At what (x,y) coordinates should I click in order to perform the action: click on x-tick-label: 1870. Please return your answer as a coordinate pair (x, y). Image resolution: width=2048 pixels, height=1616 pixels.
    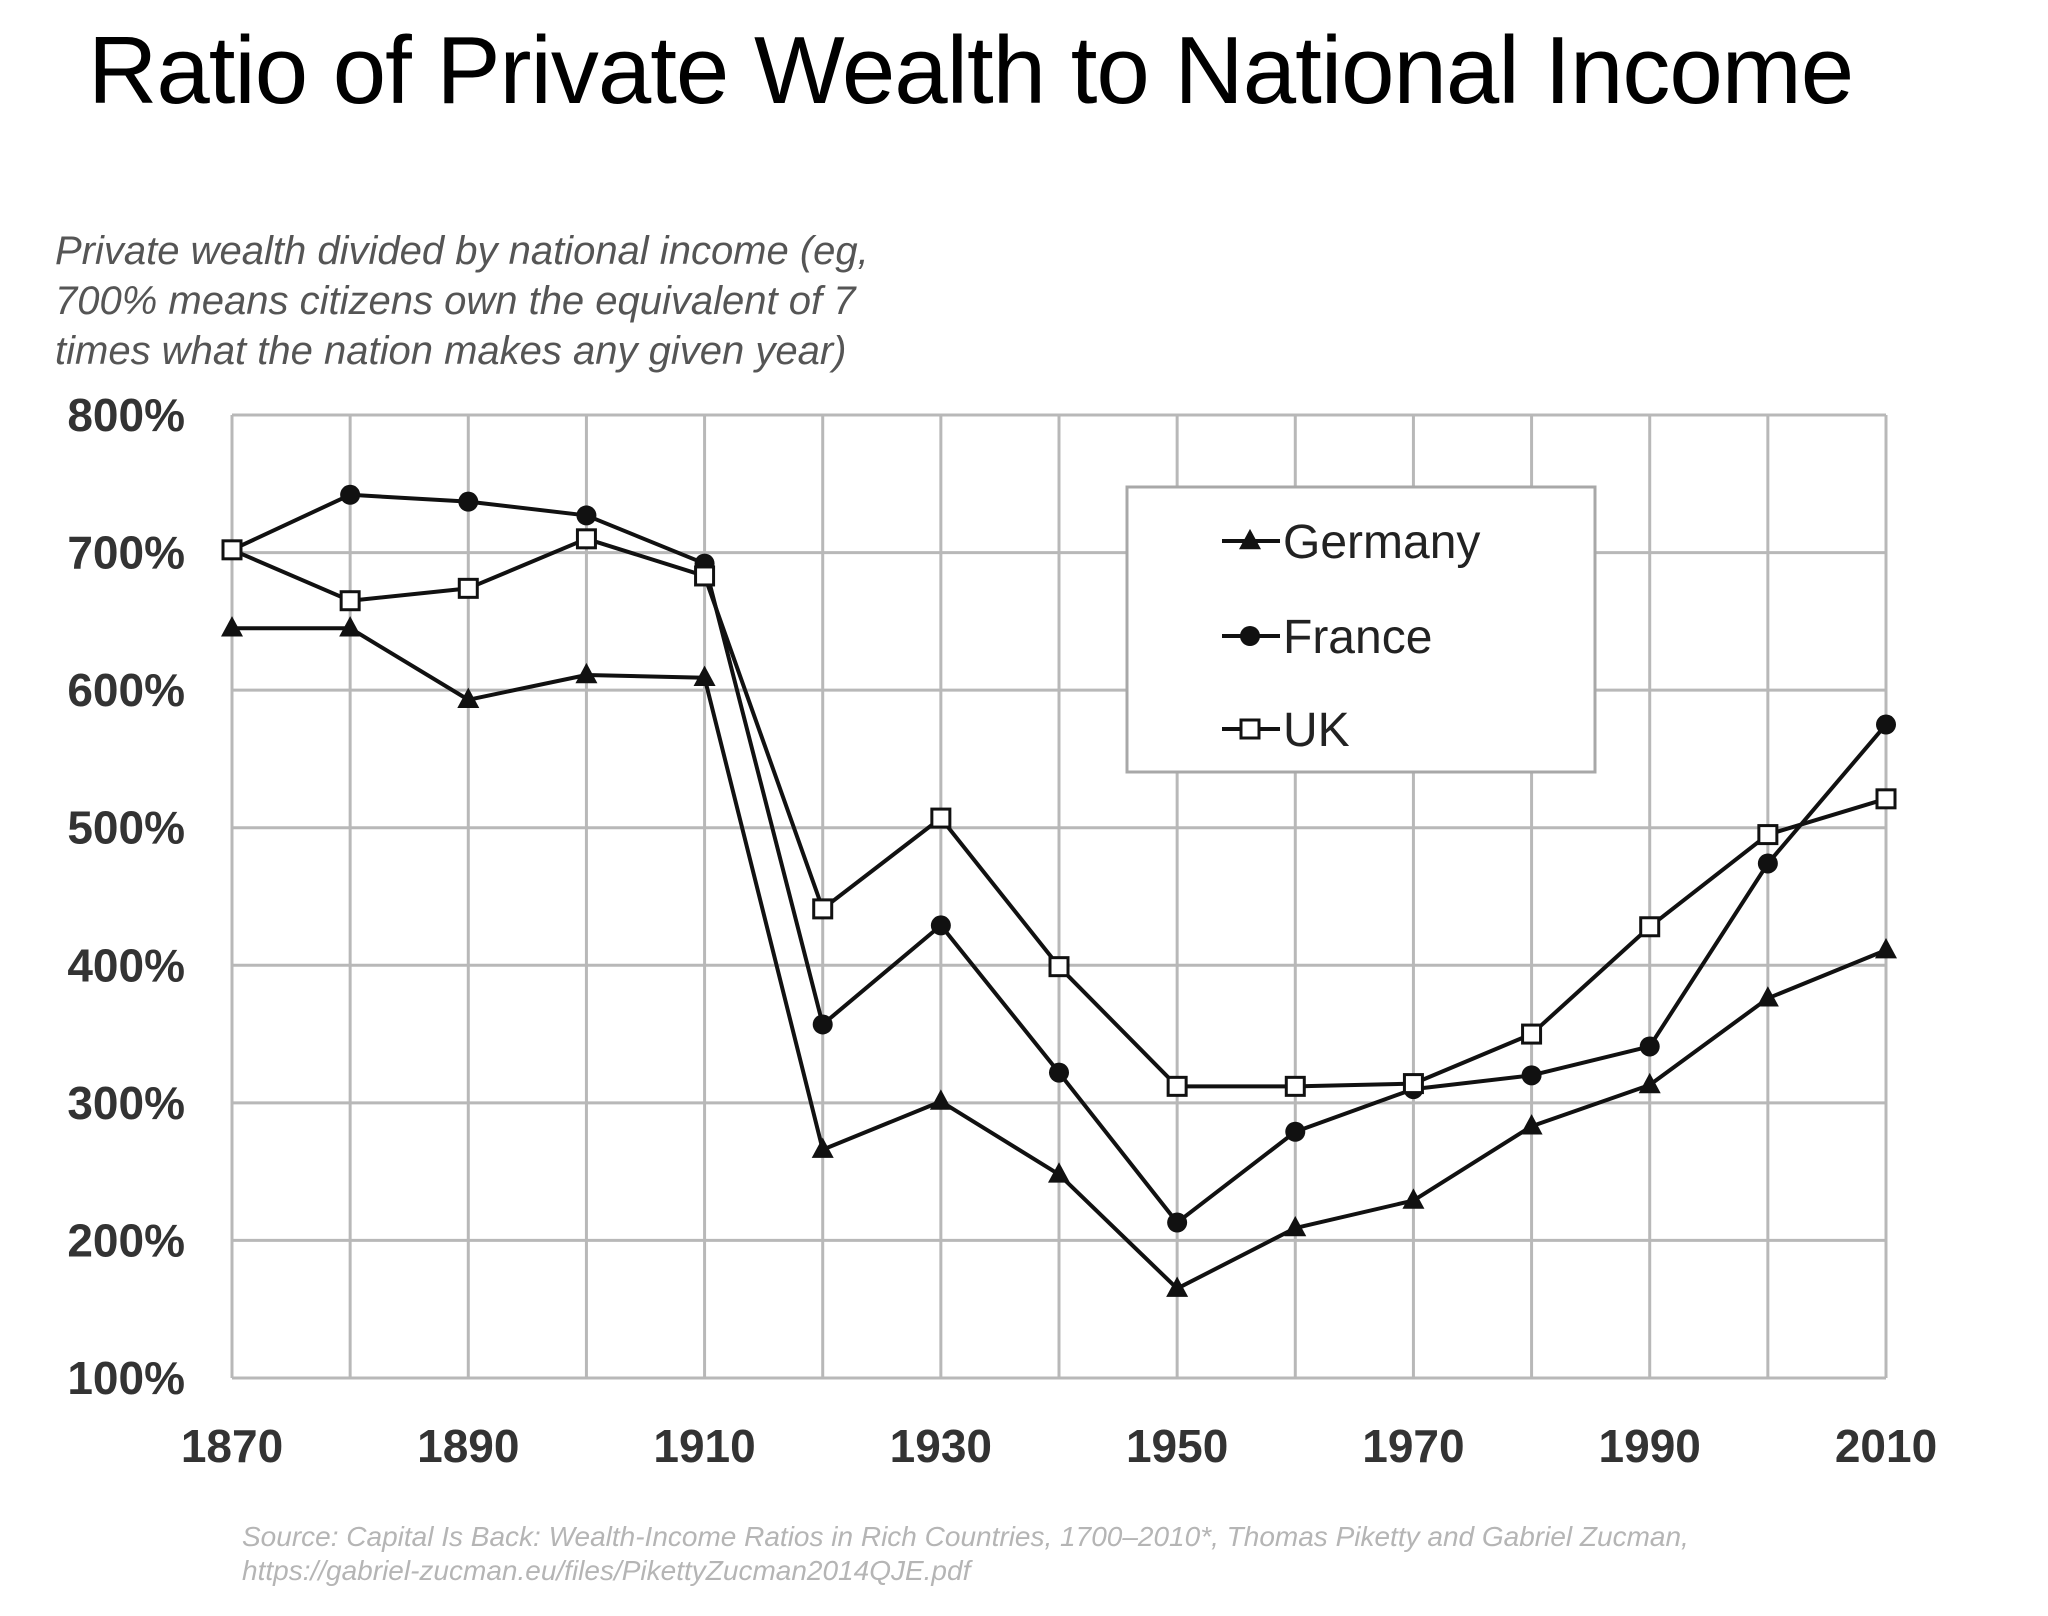
    Looking at the image, I should click on (232, 1446).